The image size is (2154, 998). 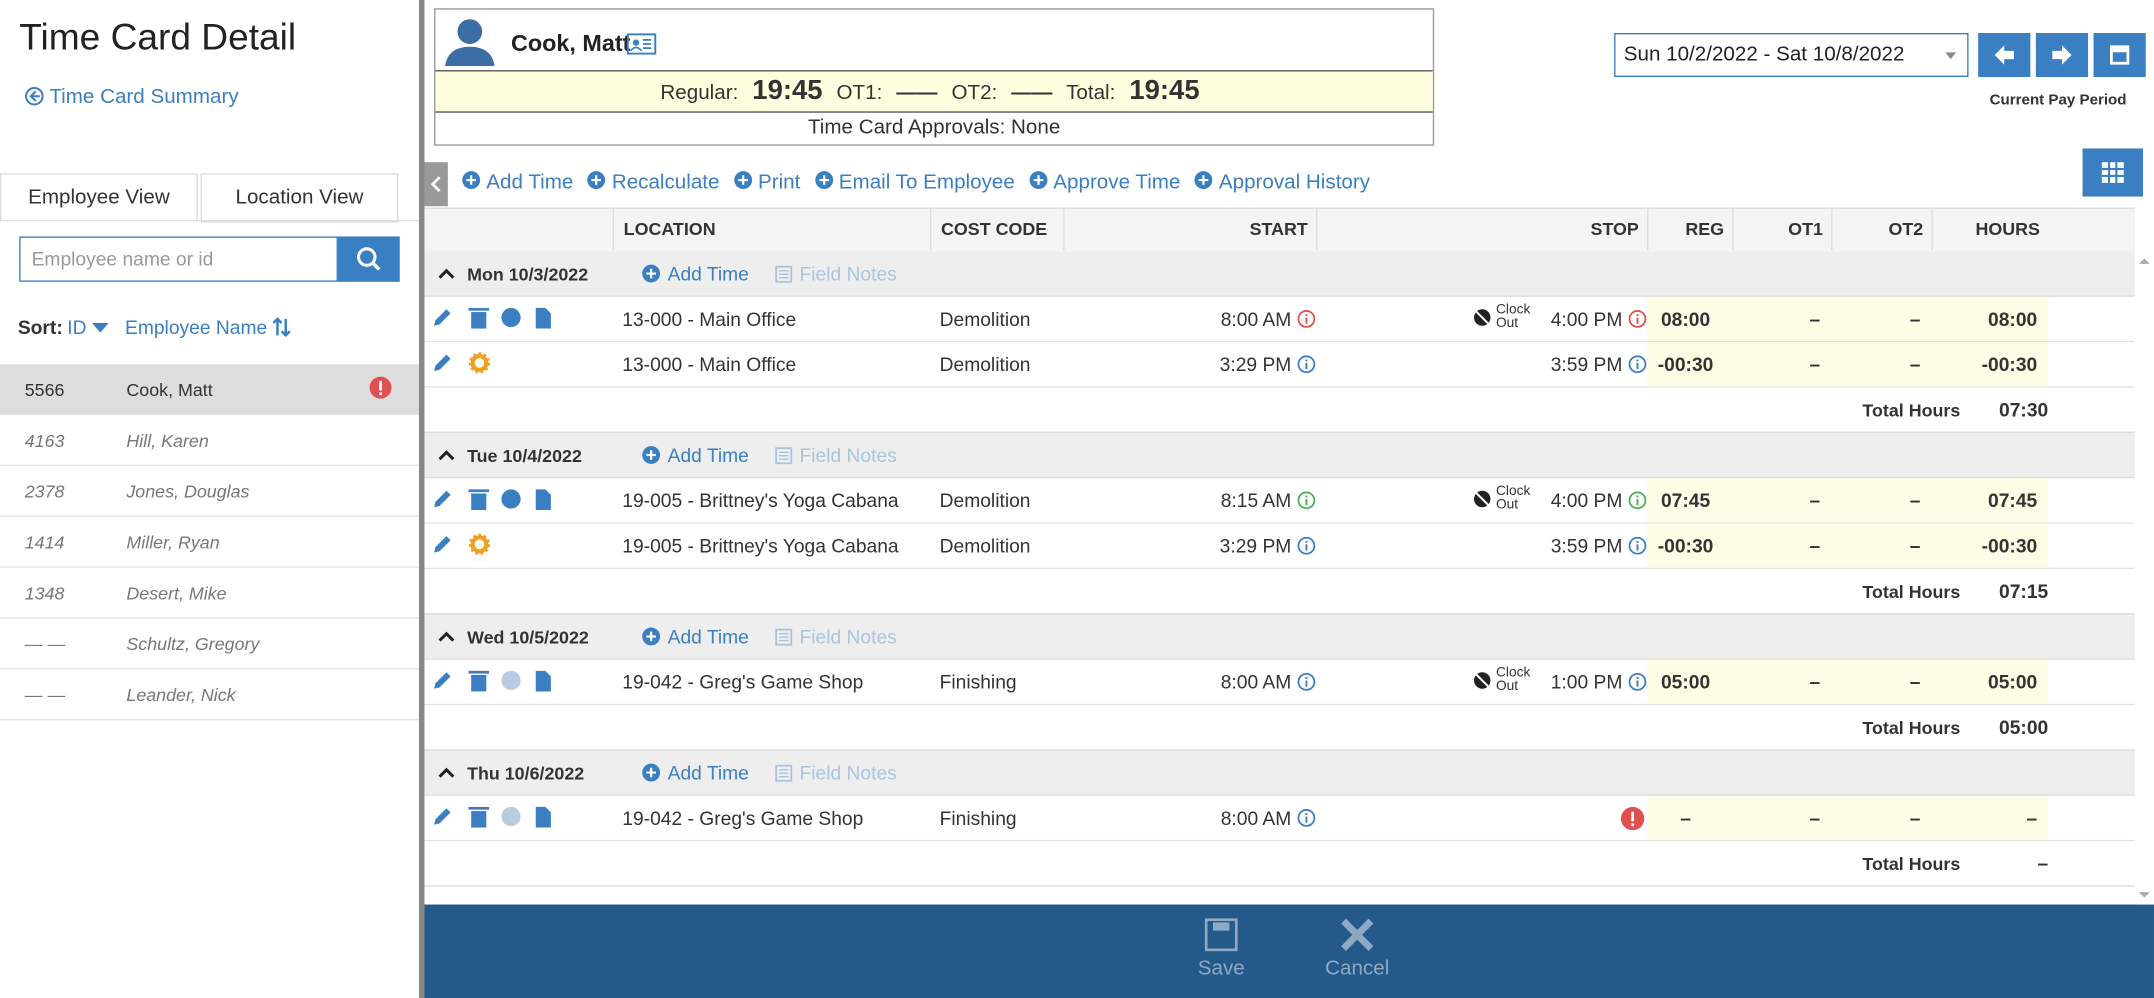 I want to click on location: 19-042 - Greg's Game Shop, so click(x=743, y=817).